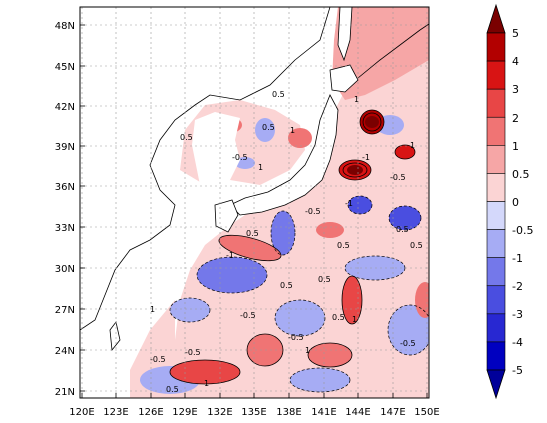 The height and width of the screenshot is (423, 547). I want to click on land-japan-honshu, so click(284, 155).